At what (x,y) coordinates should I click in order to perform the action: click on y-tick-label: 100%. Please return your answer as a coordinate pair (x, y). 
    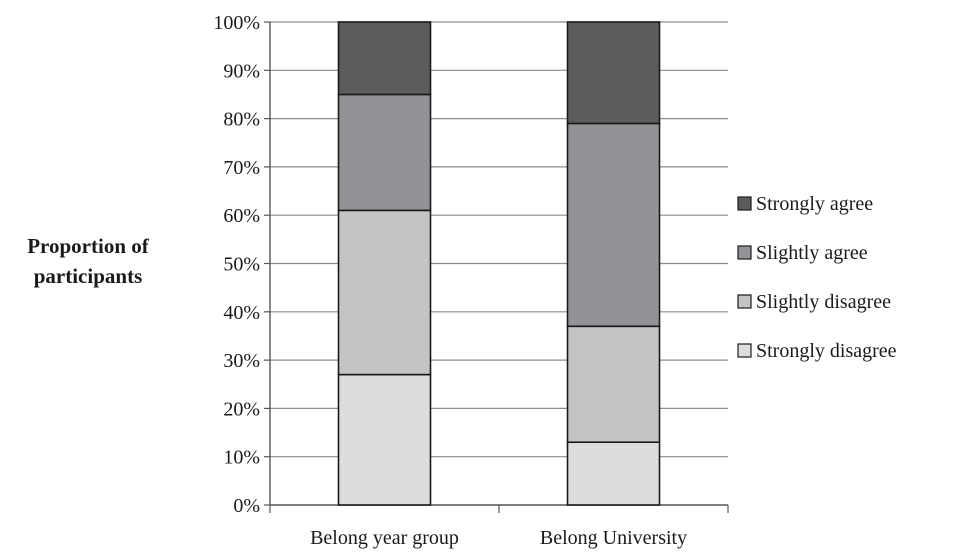
    Looking at the image, I should click on (236, 23).